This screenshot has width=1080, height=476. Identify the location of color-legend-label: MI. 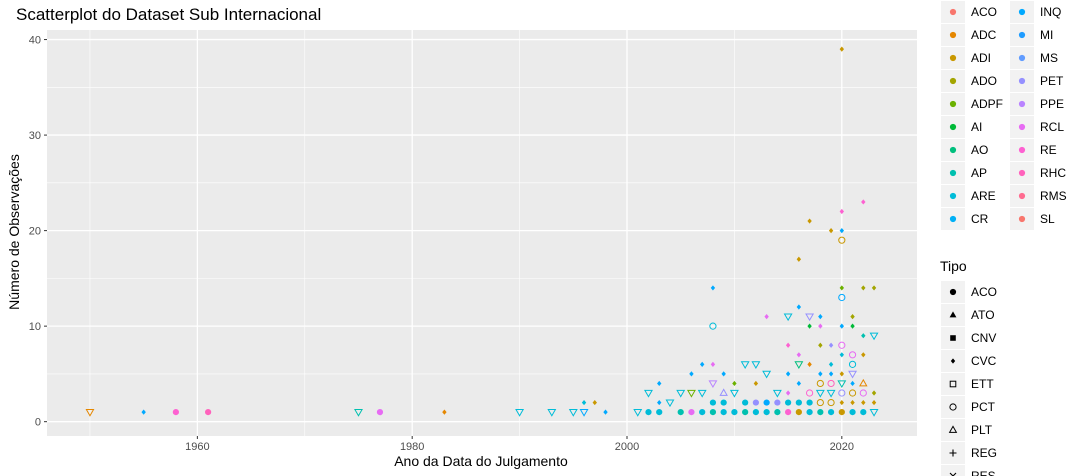
(1046, 35).